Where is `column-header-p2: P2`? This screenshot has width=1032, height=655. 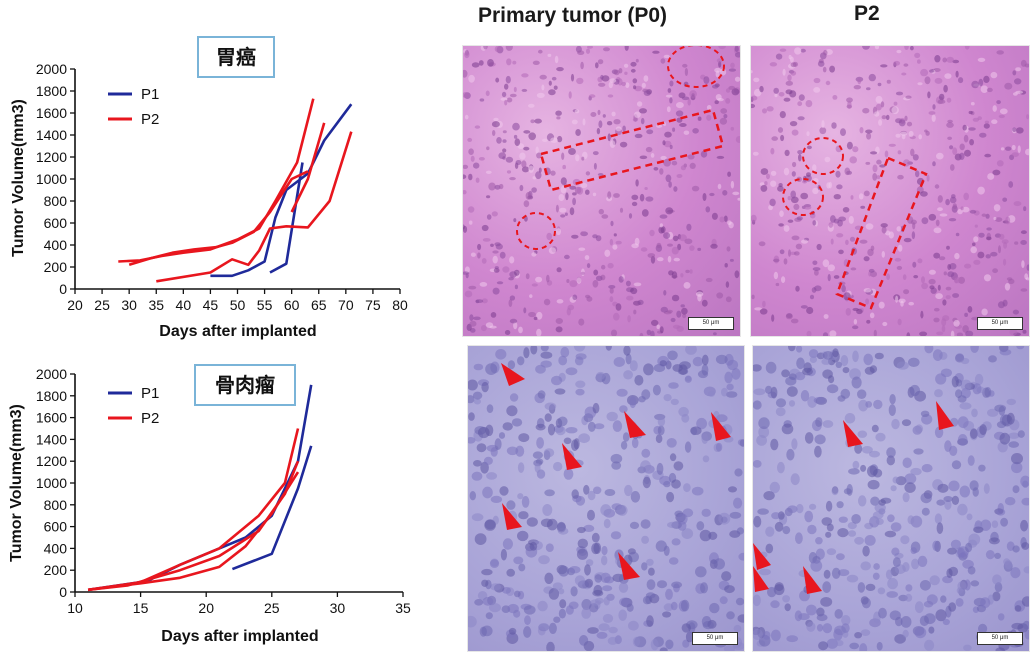
column-header-p2: P2 is located at coordinates (867, 13).